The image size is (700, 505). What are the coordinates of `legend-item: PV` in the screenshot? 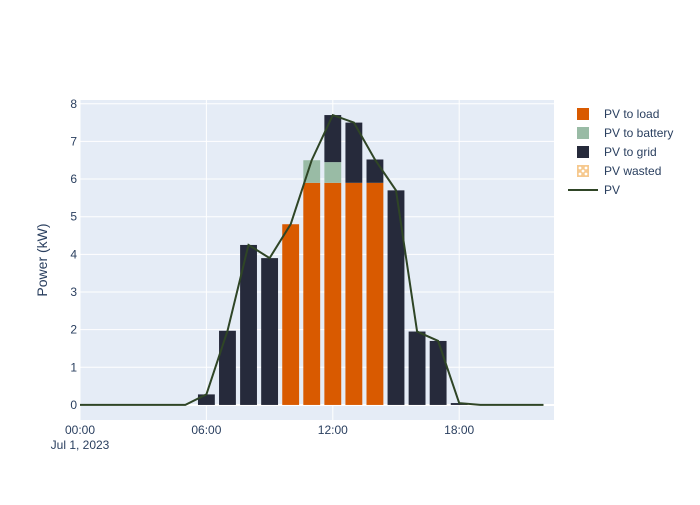 It's located at (594, 190).